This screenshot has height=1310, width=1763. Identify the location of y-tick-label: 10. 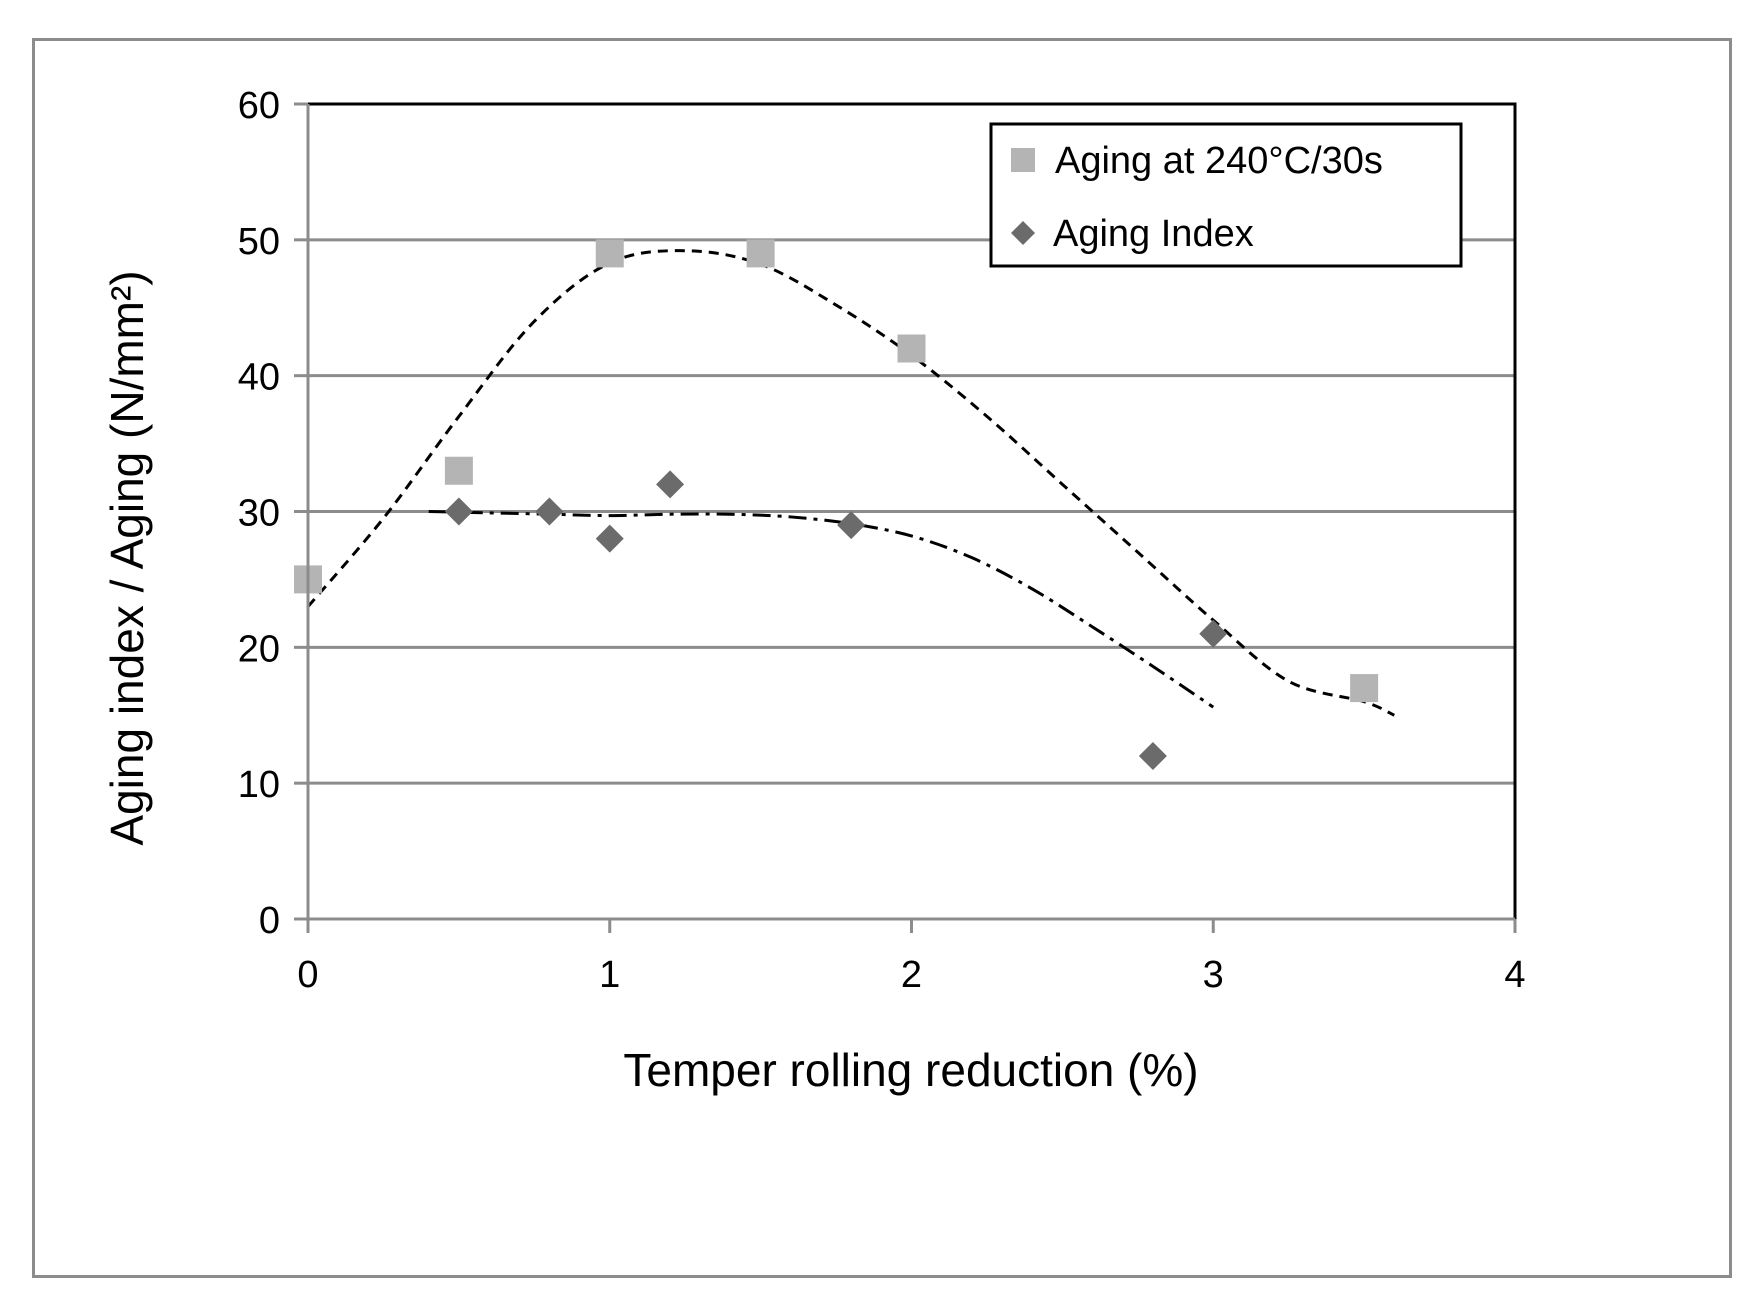
(259, 785).